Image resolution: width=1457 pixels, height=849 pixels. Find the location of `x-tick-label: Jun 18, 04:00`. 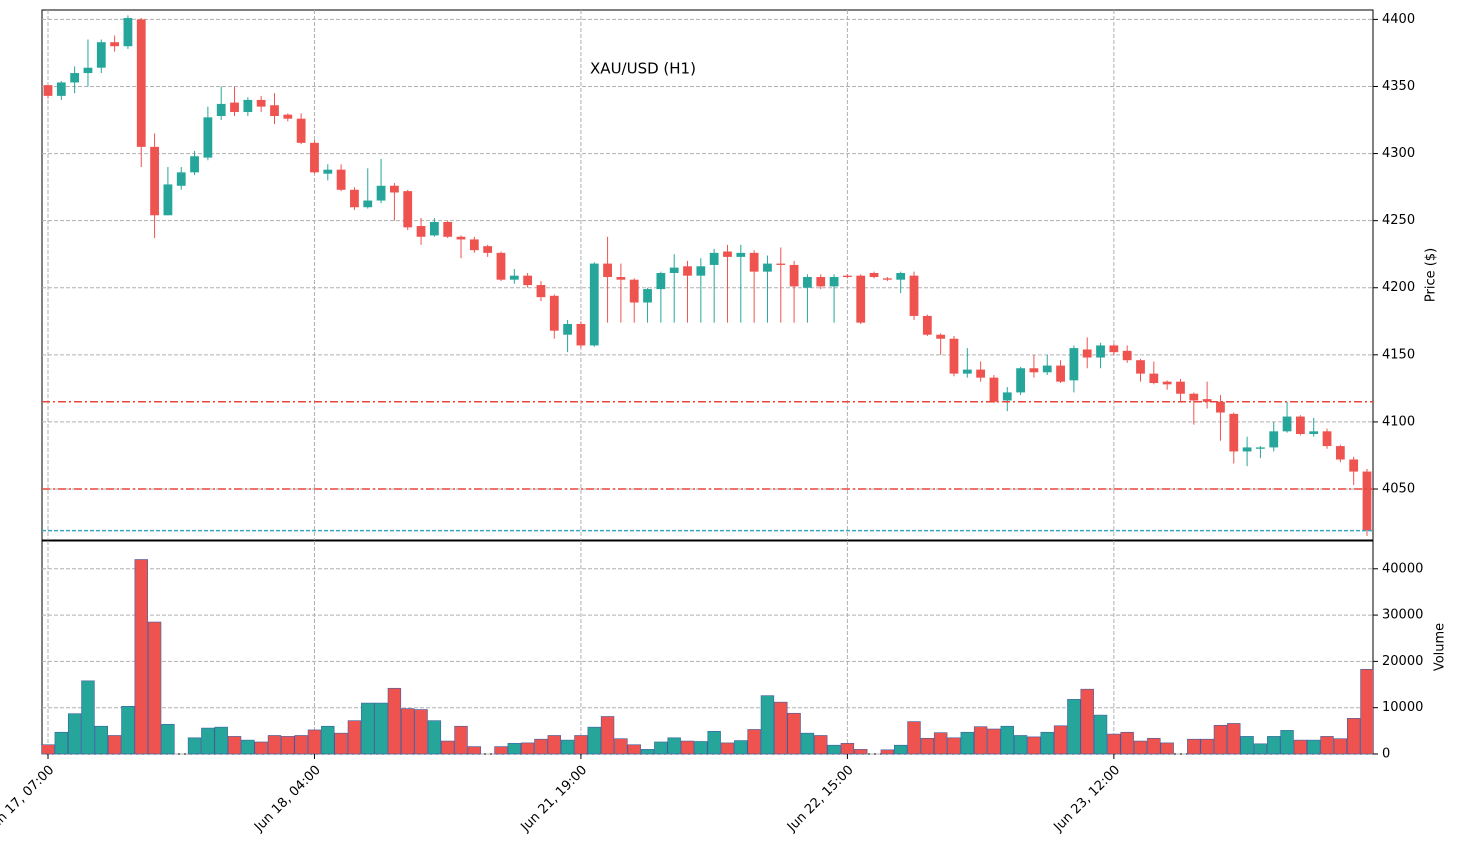

x-tick-label: Jun 18, 04:00 is located at coordinates (287, 799).